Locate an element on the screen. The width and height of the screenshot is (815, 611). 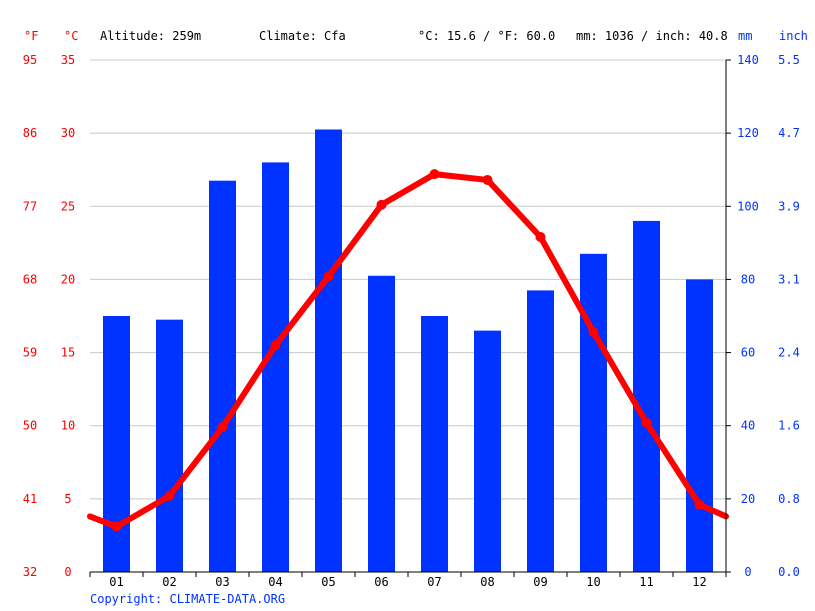
inch-tick-label: 2.4 is located at coordinates (789, 353).